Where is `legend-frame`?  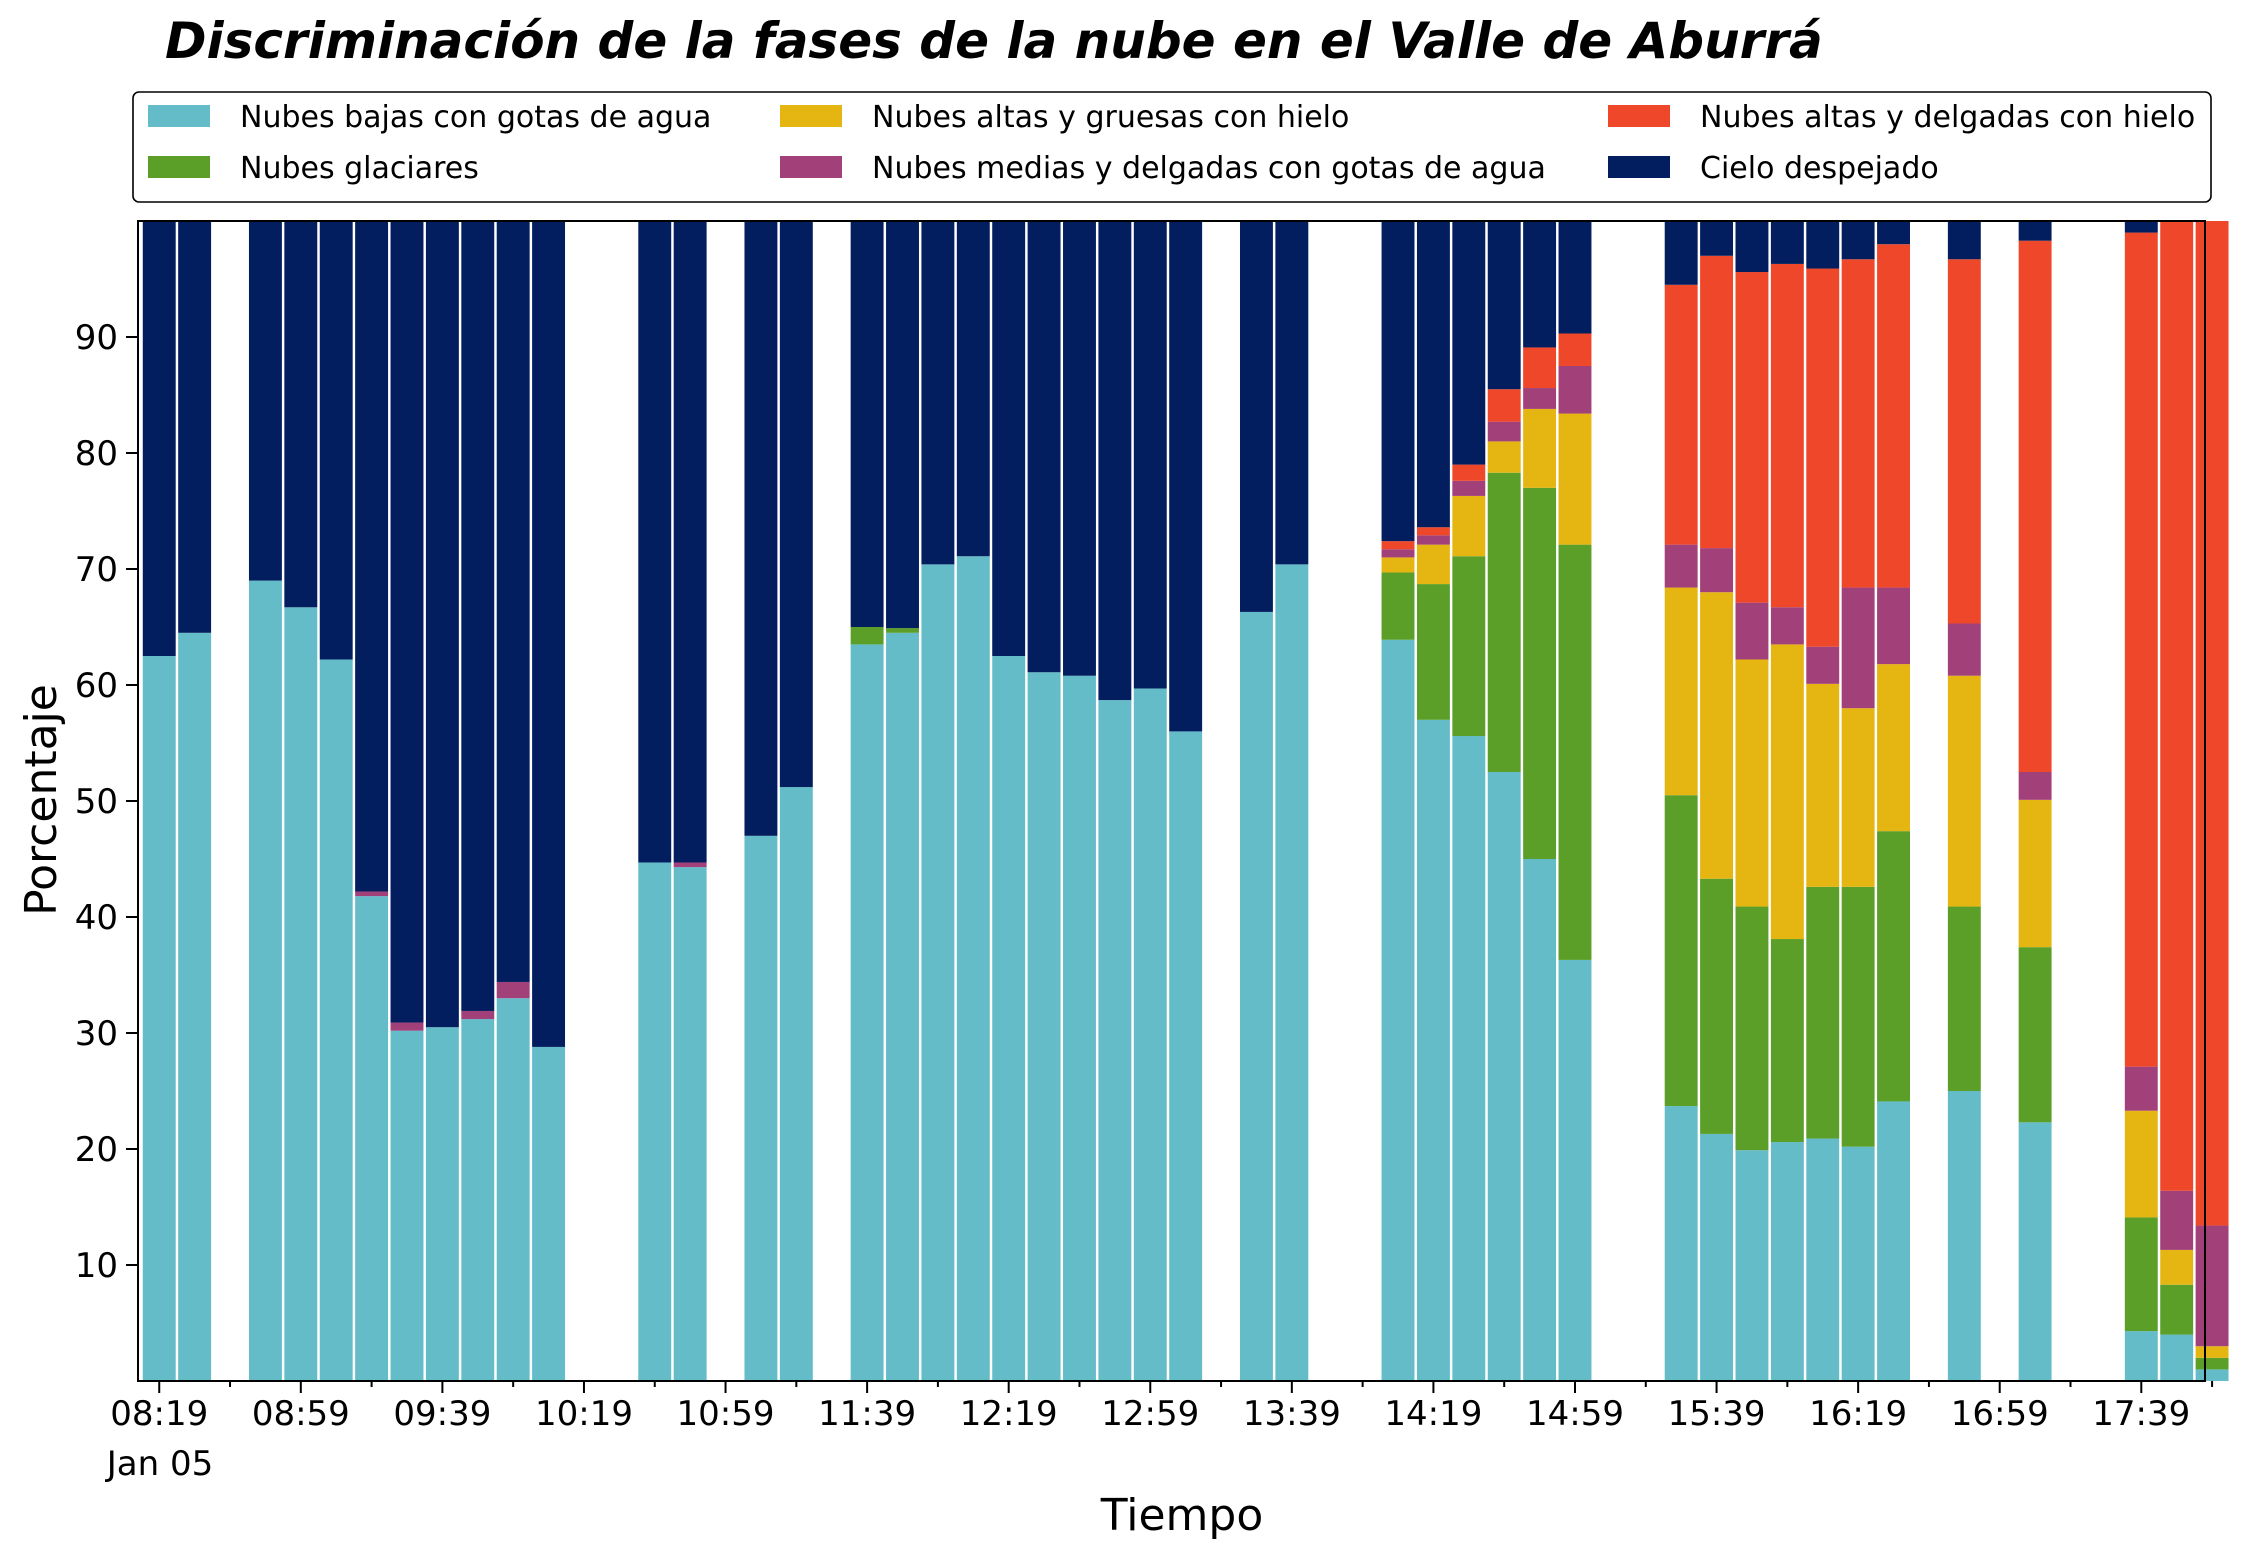 legend-frame is located at coordinates (1172, 147).